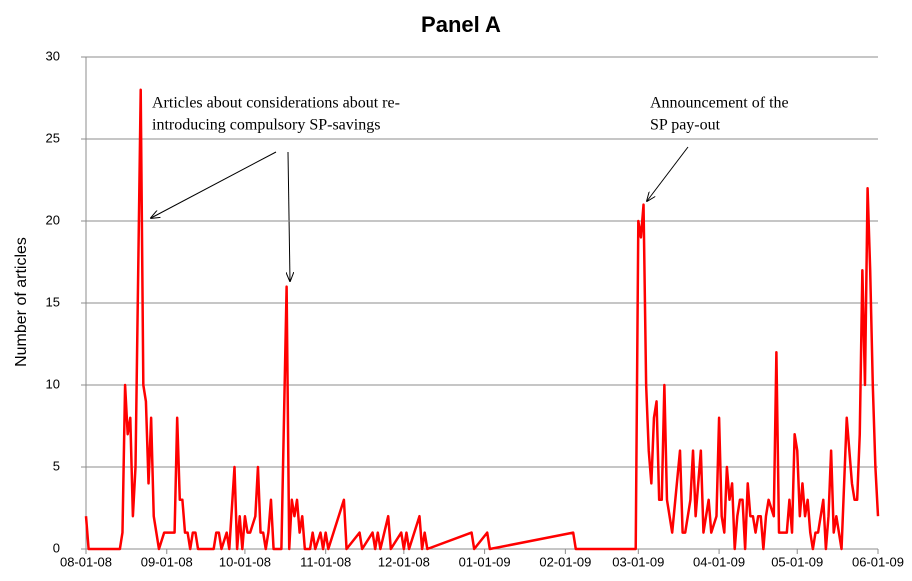  Describe the element at coordinates (86, 561) in the screenshot. I see `x-tick-label: 08-01-08` at that location.